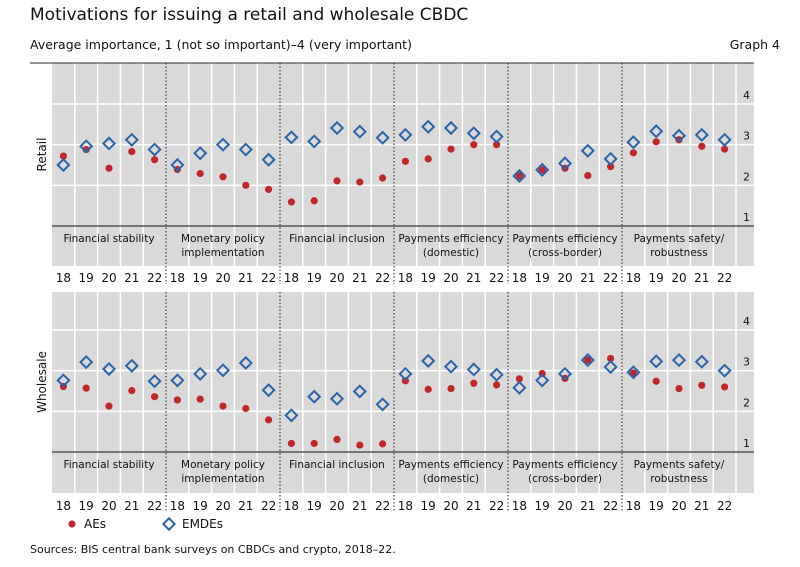 The width and height of the screenshot is (800, 567). I want to click on group-label: robustness, so click(678, 253).